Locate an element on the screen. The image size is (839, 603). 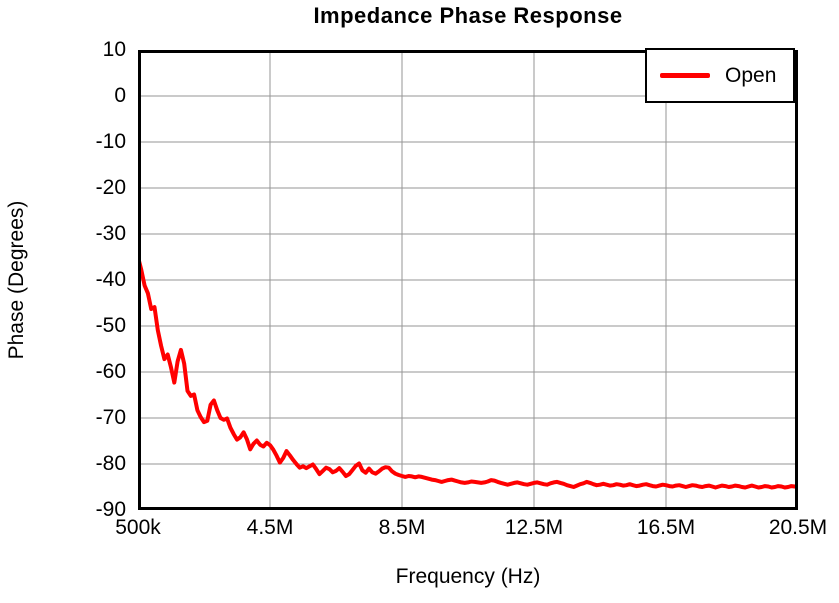
legend-label: Open is located at coordinates (751, 75).